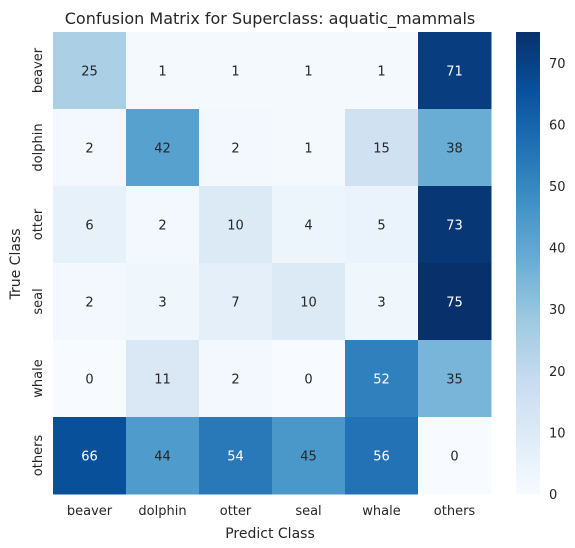 Image resolution: width=575 pixels, height=548 pixels. I want to click on colorbar-tick-label: 0, so click(553, 495).